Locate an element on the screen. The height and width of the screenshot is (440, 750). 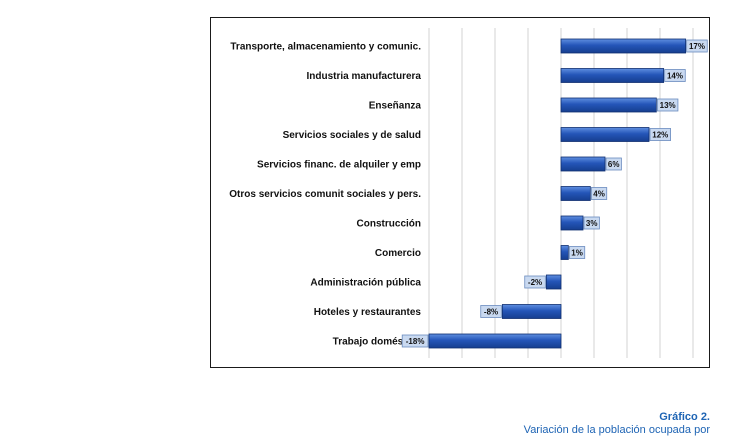
category-label: Trabajo doméstico is located at coordinates (377, 342).